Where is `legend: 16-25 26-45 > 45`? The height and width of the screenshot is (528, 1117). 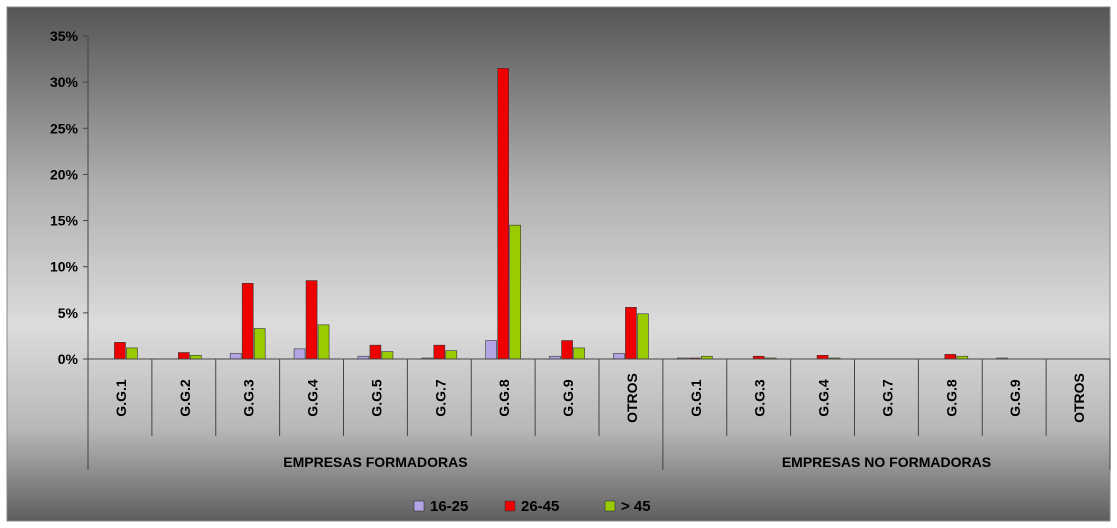
legend: 16-25 26-45 > 45 is located at coordinates (532, 506).